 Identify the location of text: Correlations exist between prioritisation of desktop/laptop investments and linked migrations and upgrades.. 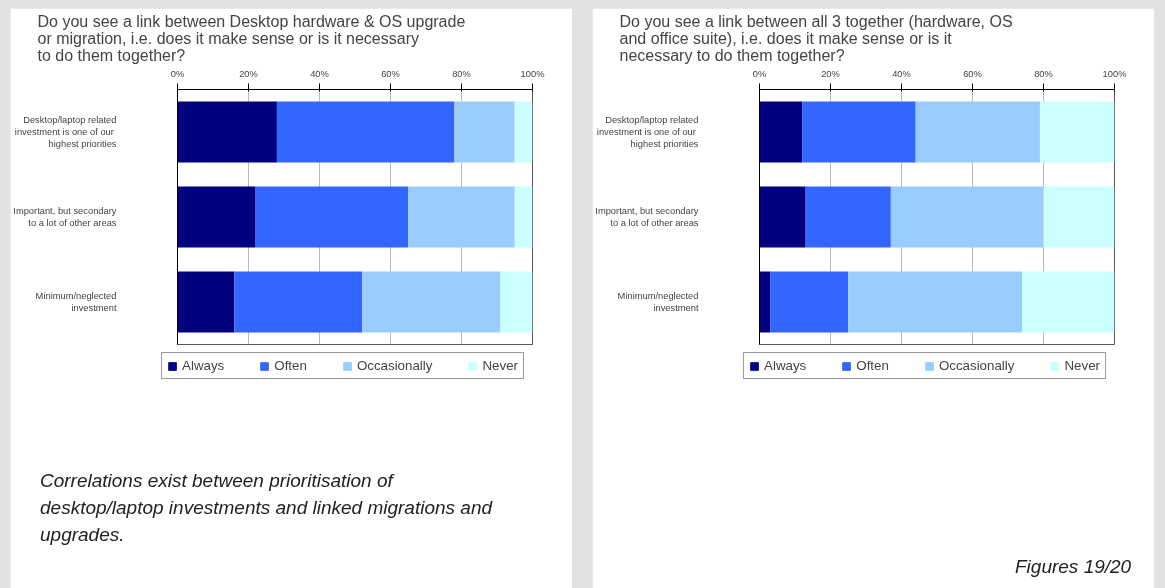
(267, 508).